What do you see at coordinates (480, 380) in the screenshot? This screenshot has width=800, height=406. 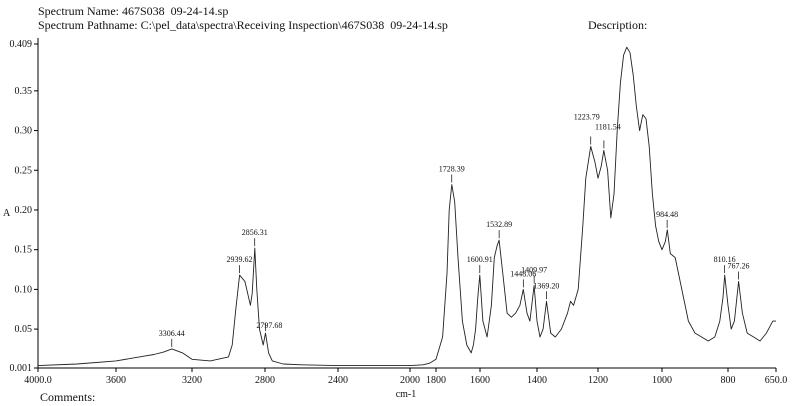 I see `x-tick-label: 1600` at bounding box center [480, 380].